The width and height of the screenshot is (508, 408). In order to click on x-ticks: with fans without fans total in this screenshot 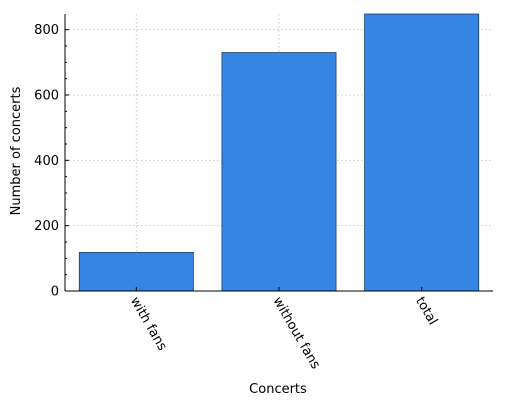, I will do `click(283, 329)`.